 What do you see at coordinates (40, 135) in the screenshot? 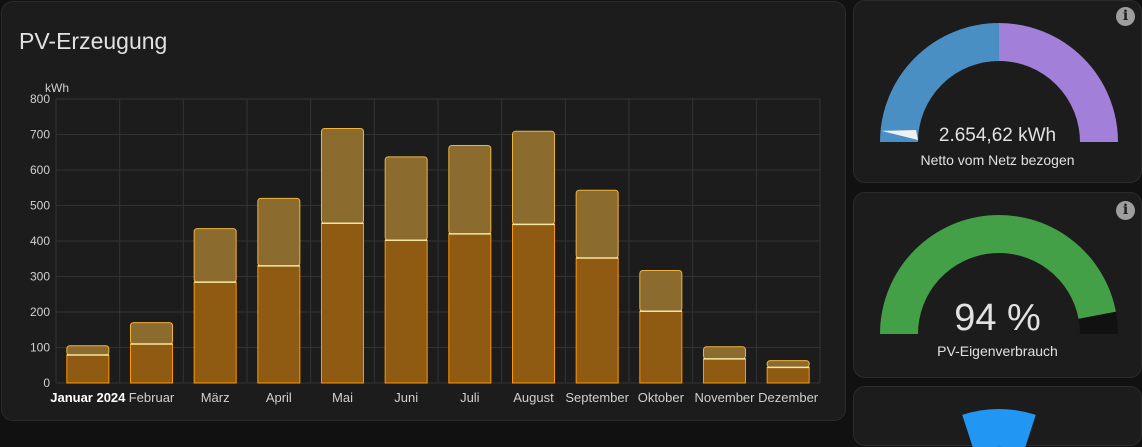
I see `y-tick-label: 700` at bounding box center [40, 135].